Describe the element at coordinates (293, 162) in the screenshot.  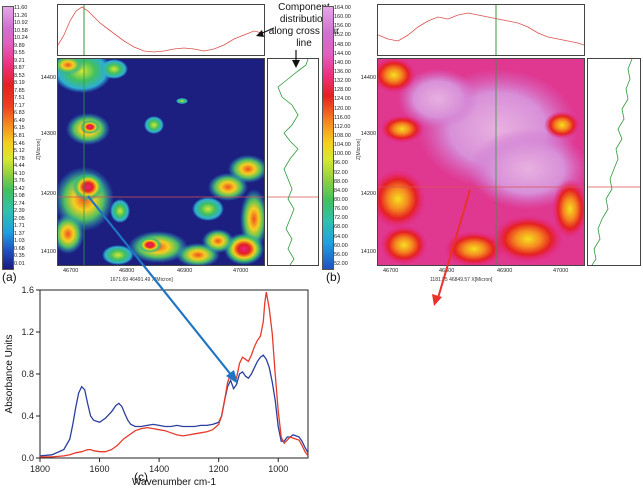
I see `map-a-right-trace` at that location.